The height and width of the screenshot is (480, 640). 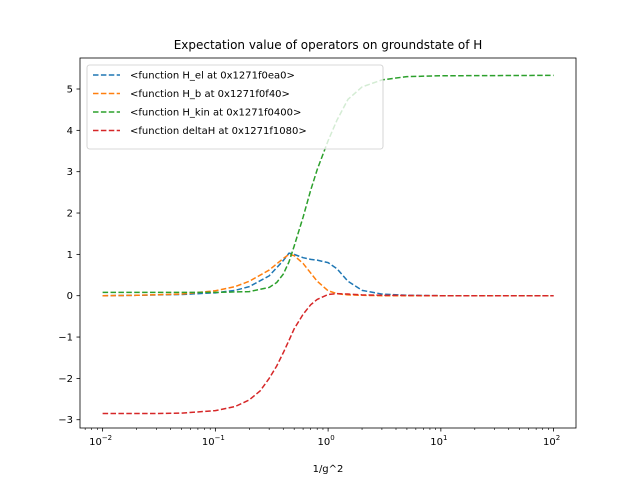 I want to click on y-tick-label: −1, so click(x=65, y=338).